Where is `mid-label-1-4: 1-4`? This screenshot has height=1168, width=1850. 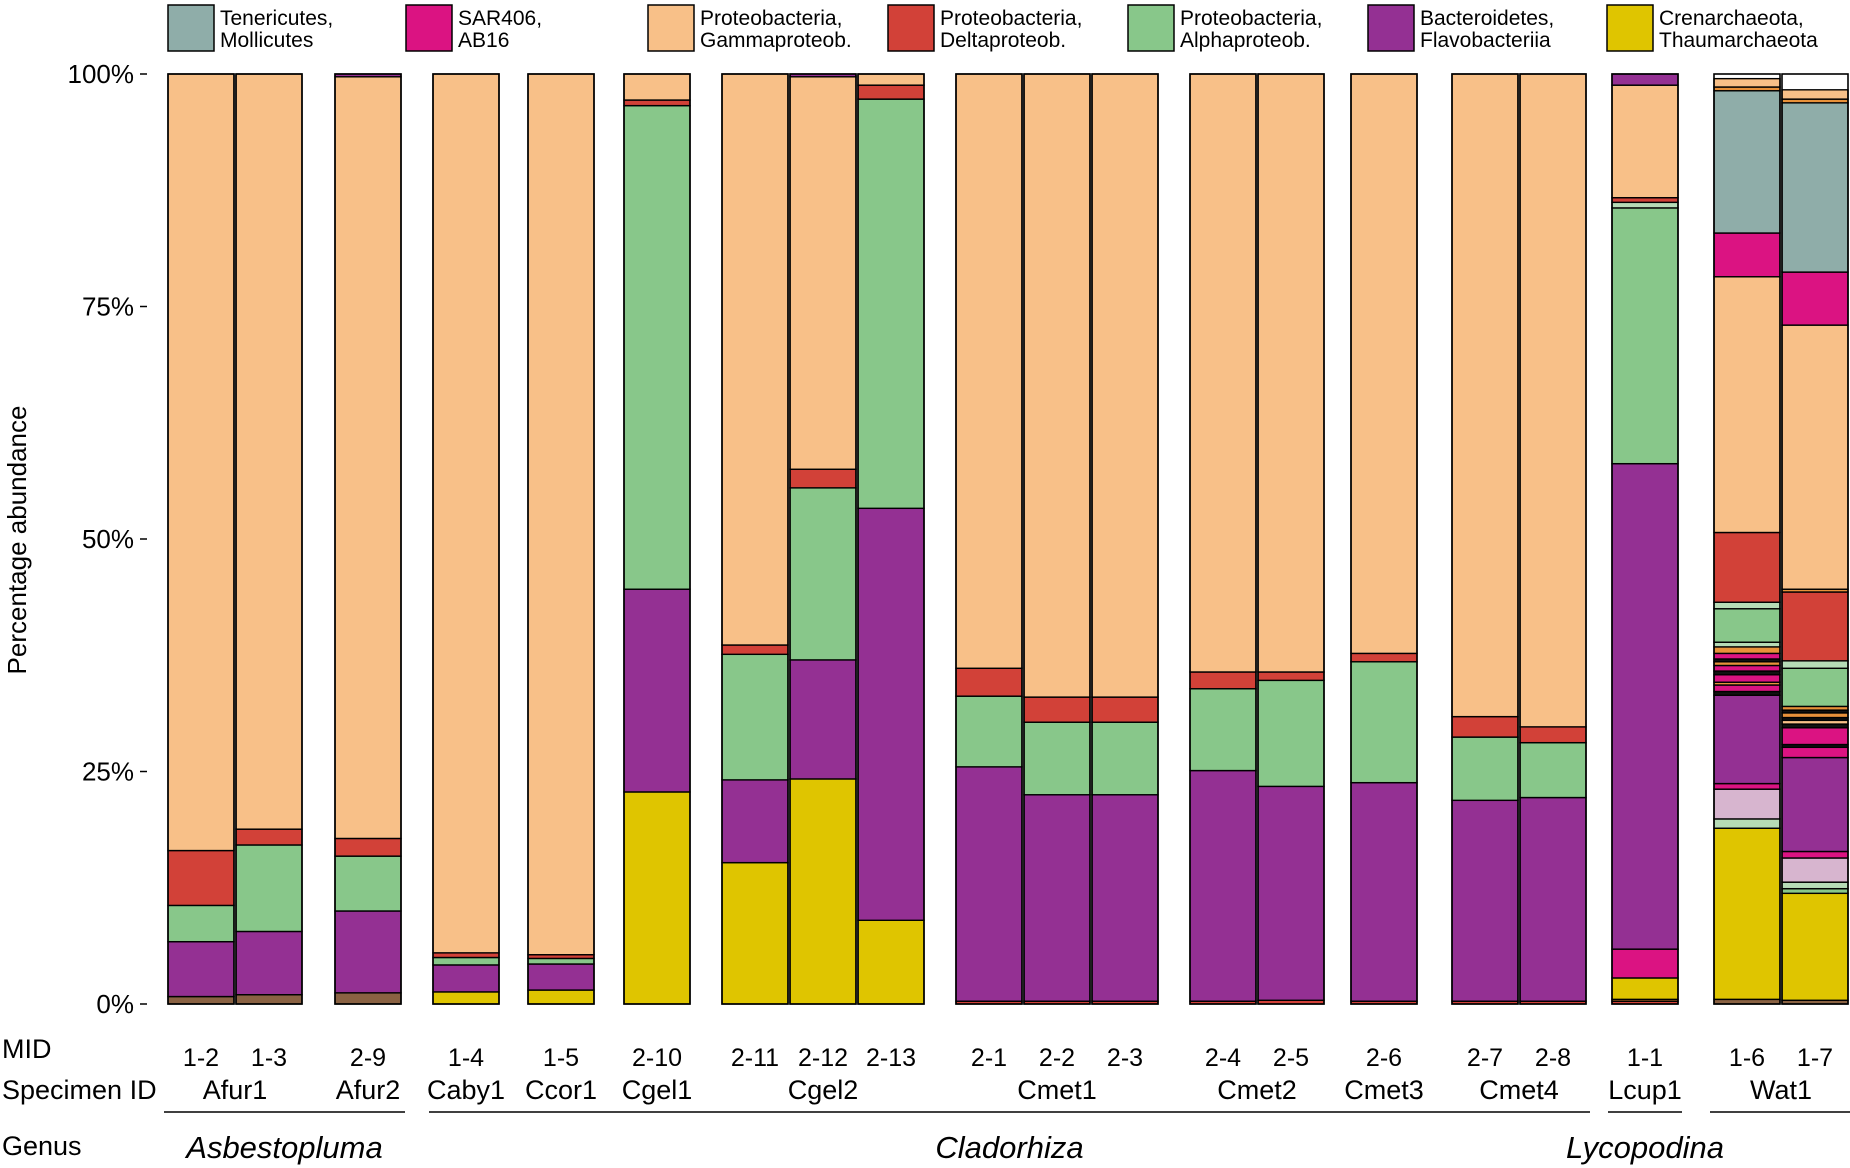
mid-label-1-4: 1-4 is located at coordinates (466, 1058).